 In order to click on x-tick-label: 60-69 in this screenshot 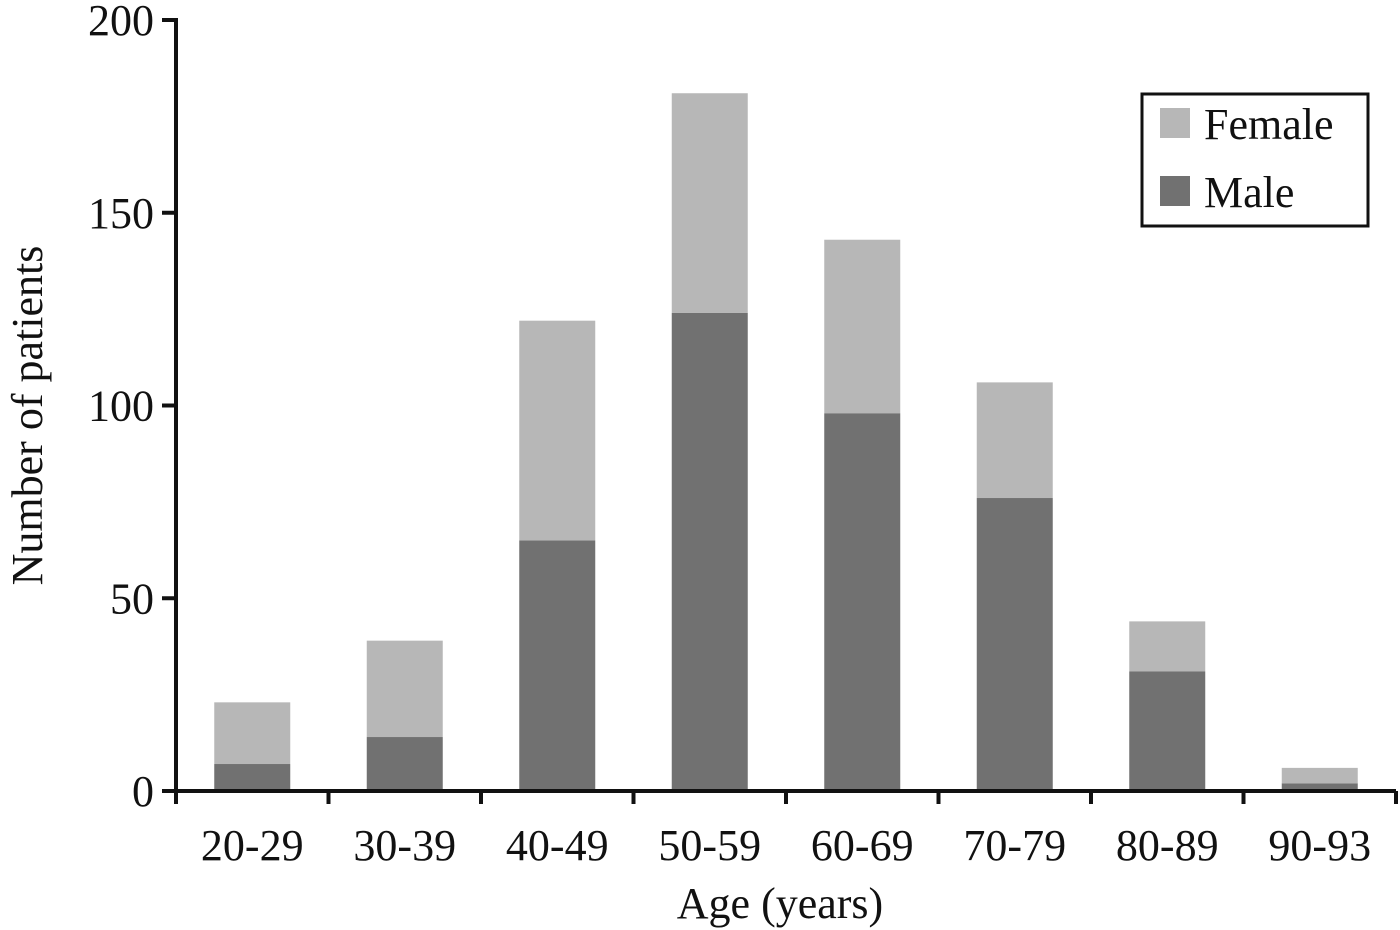, I will do `click(862, 845)`.